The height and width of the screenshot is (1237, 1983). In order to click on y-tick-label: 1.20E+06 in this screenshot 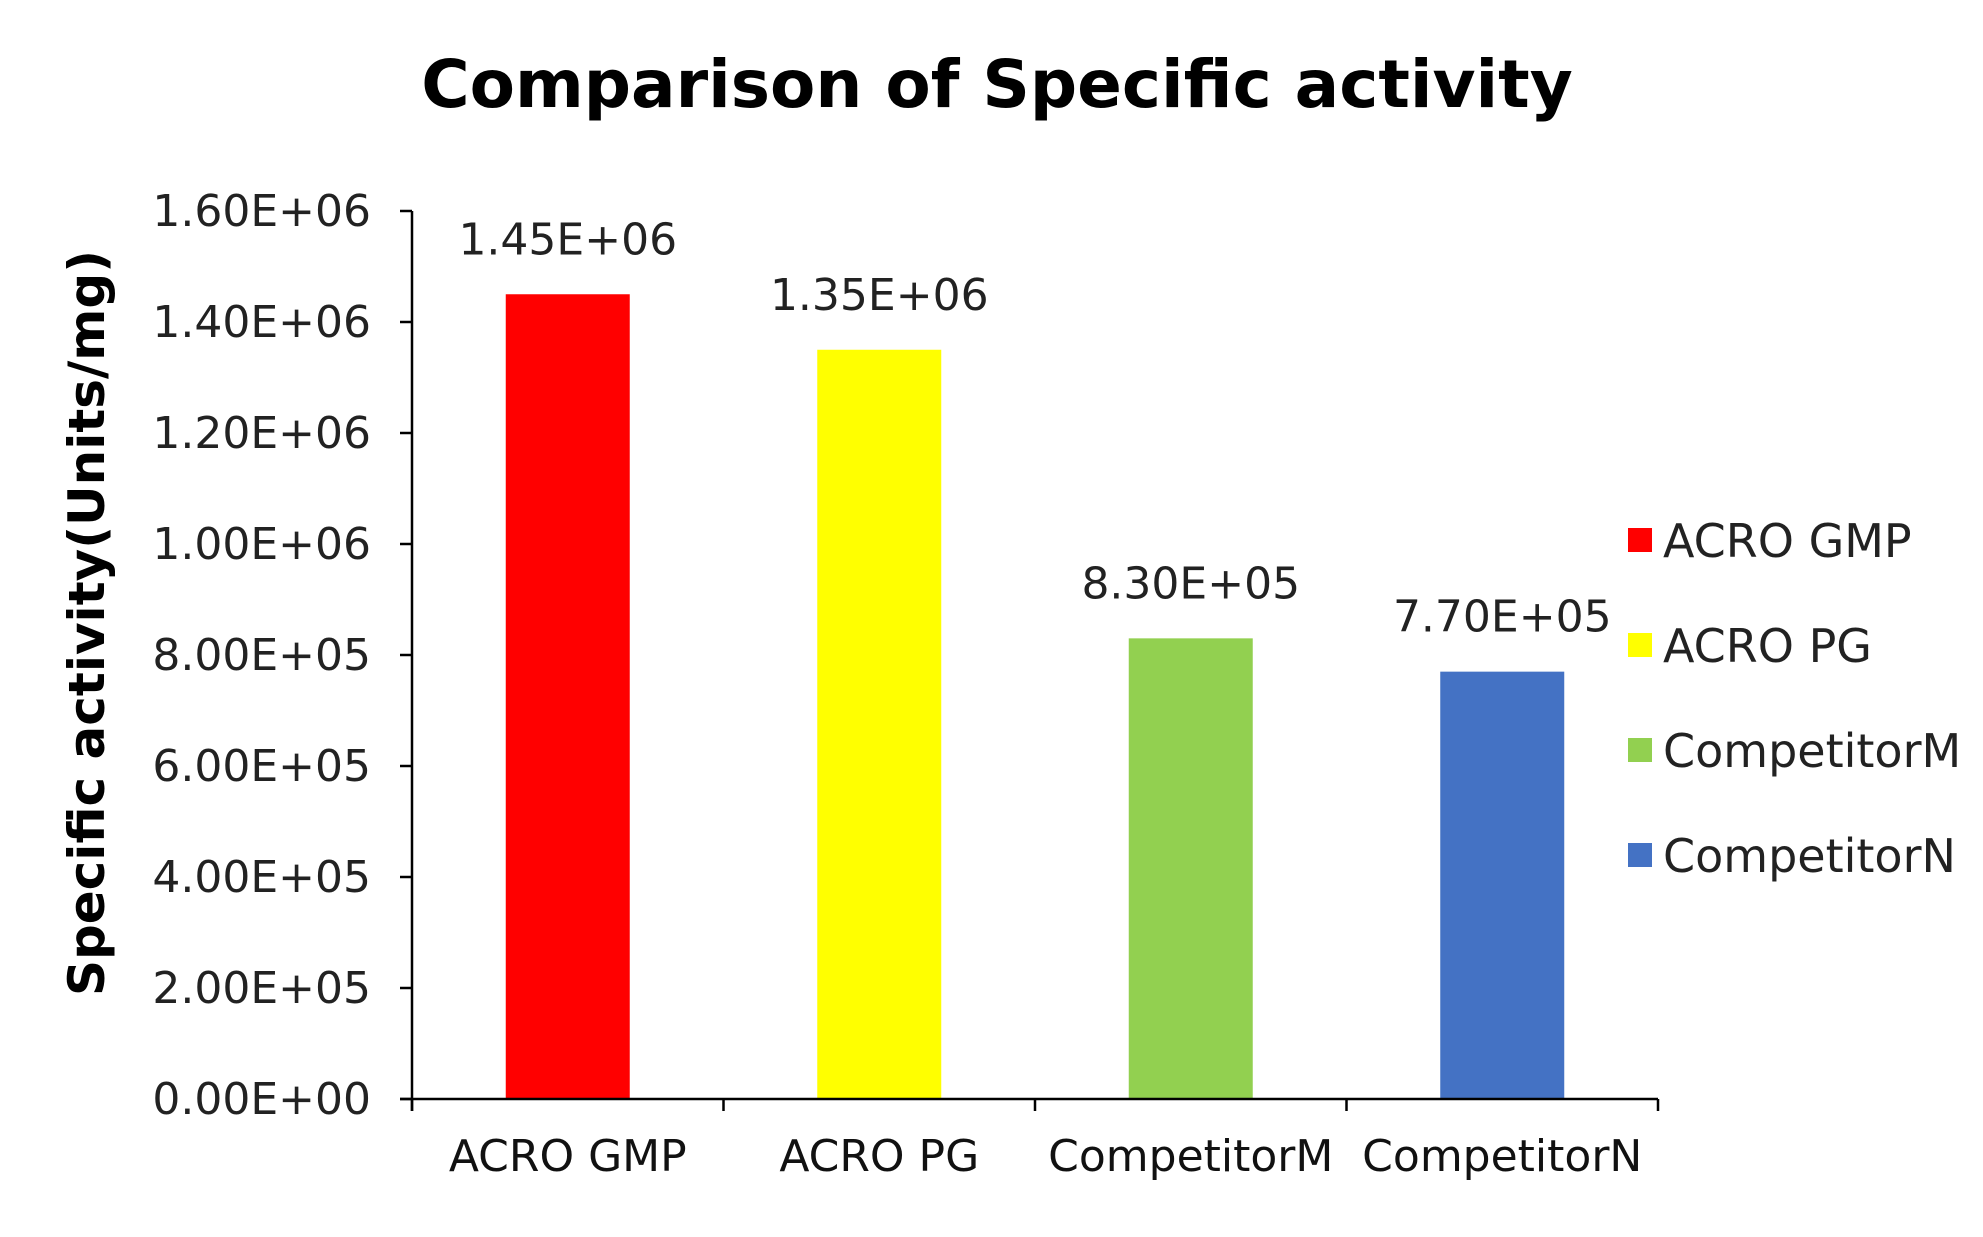, I will do `click(261, 433)`.